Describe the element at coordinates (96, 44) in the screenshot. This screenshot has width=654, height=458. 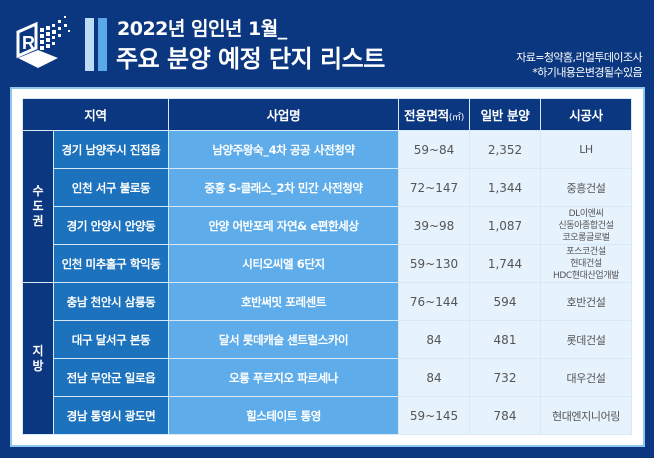
I see `title-accent-bars` at that location.